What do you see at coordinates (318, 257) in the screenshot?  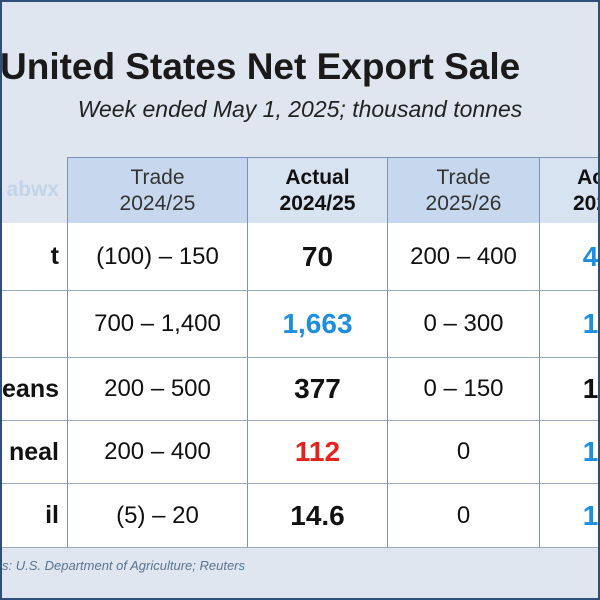 I see `table-cell: 70` at bounding box center [318, 257].